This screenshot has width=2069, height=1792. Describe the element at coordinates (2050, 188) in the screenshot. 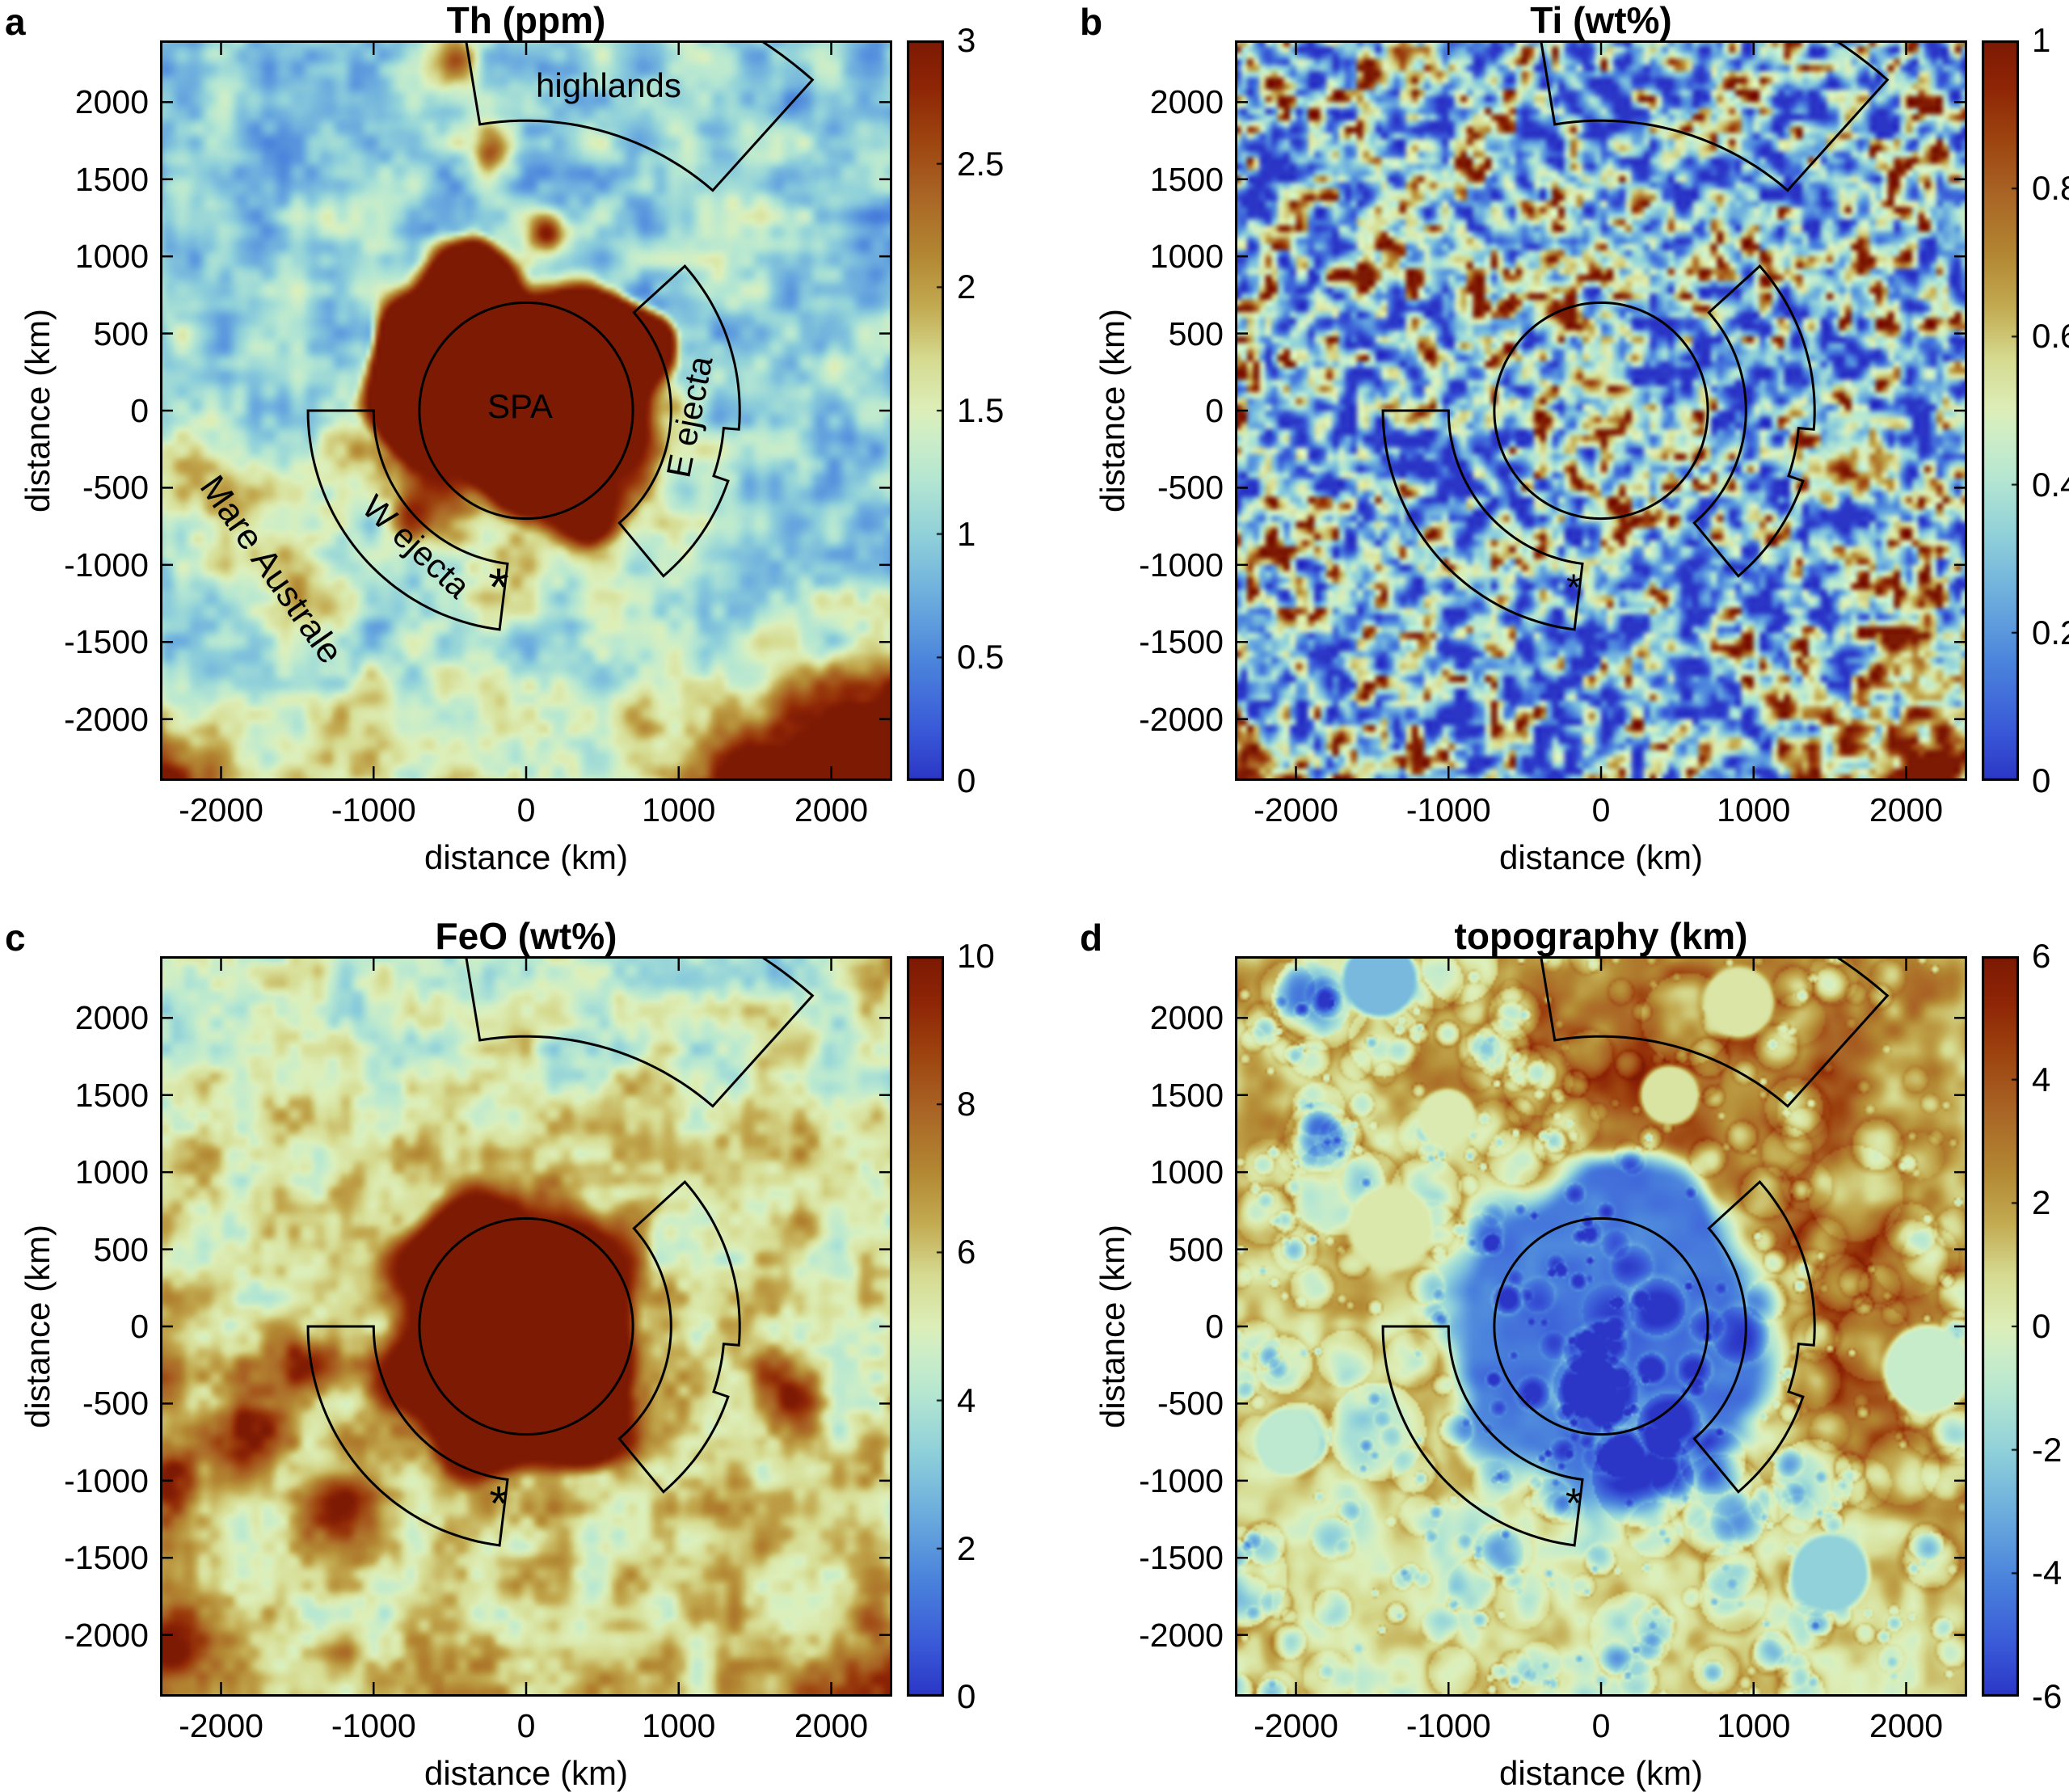

I see `colorbar-tick-label: 0.8` at that location.